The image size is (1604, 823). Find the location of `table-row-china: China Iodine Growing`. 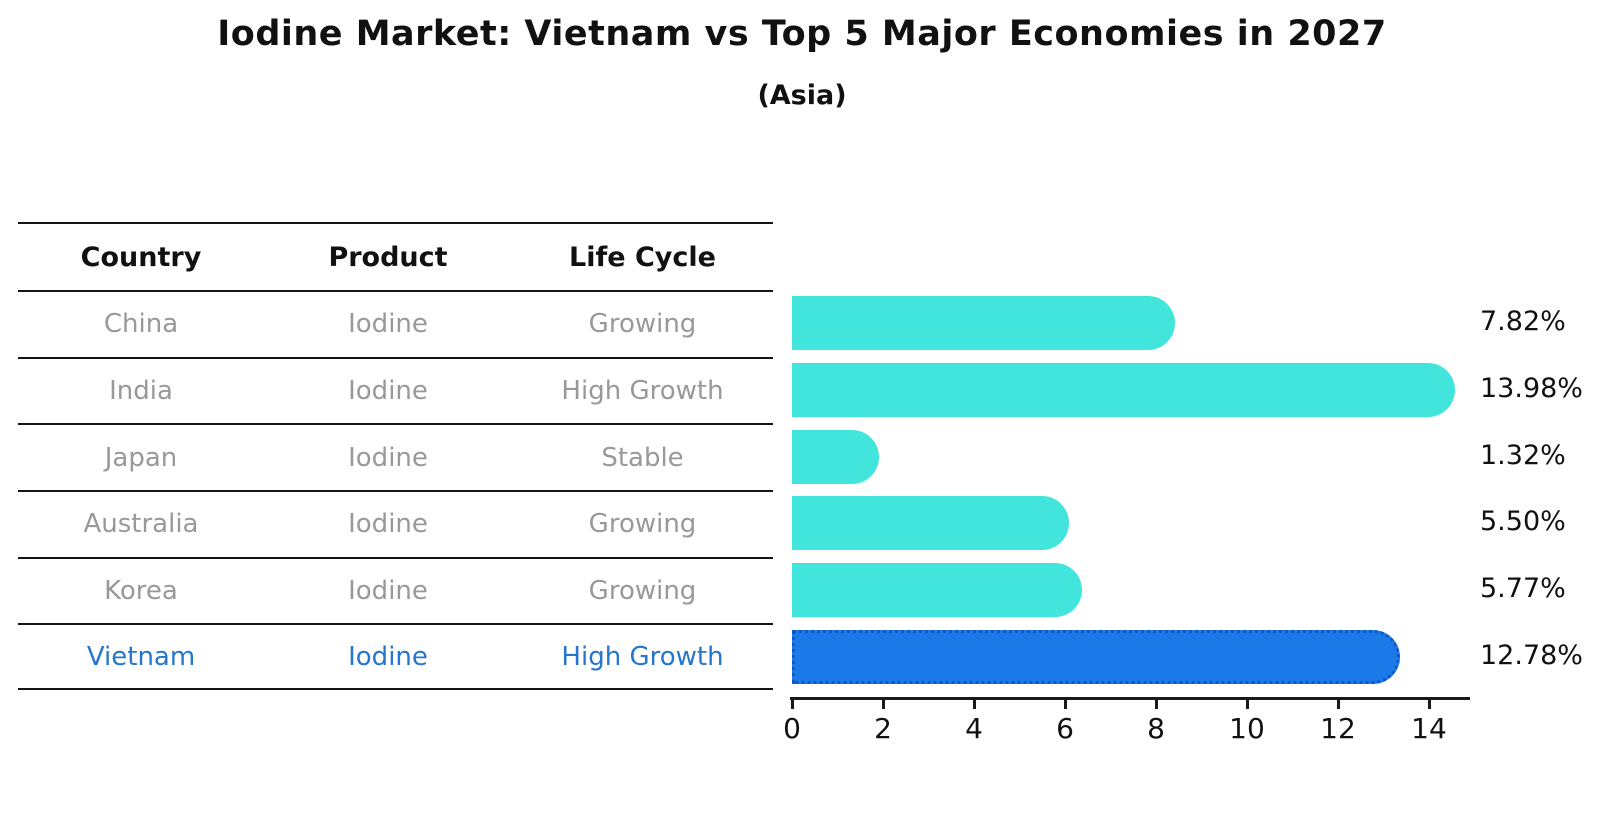

table-row-china: China Iodine Growing is located at coordinates (395, 323).